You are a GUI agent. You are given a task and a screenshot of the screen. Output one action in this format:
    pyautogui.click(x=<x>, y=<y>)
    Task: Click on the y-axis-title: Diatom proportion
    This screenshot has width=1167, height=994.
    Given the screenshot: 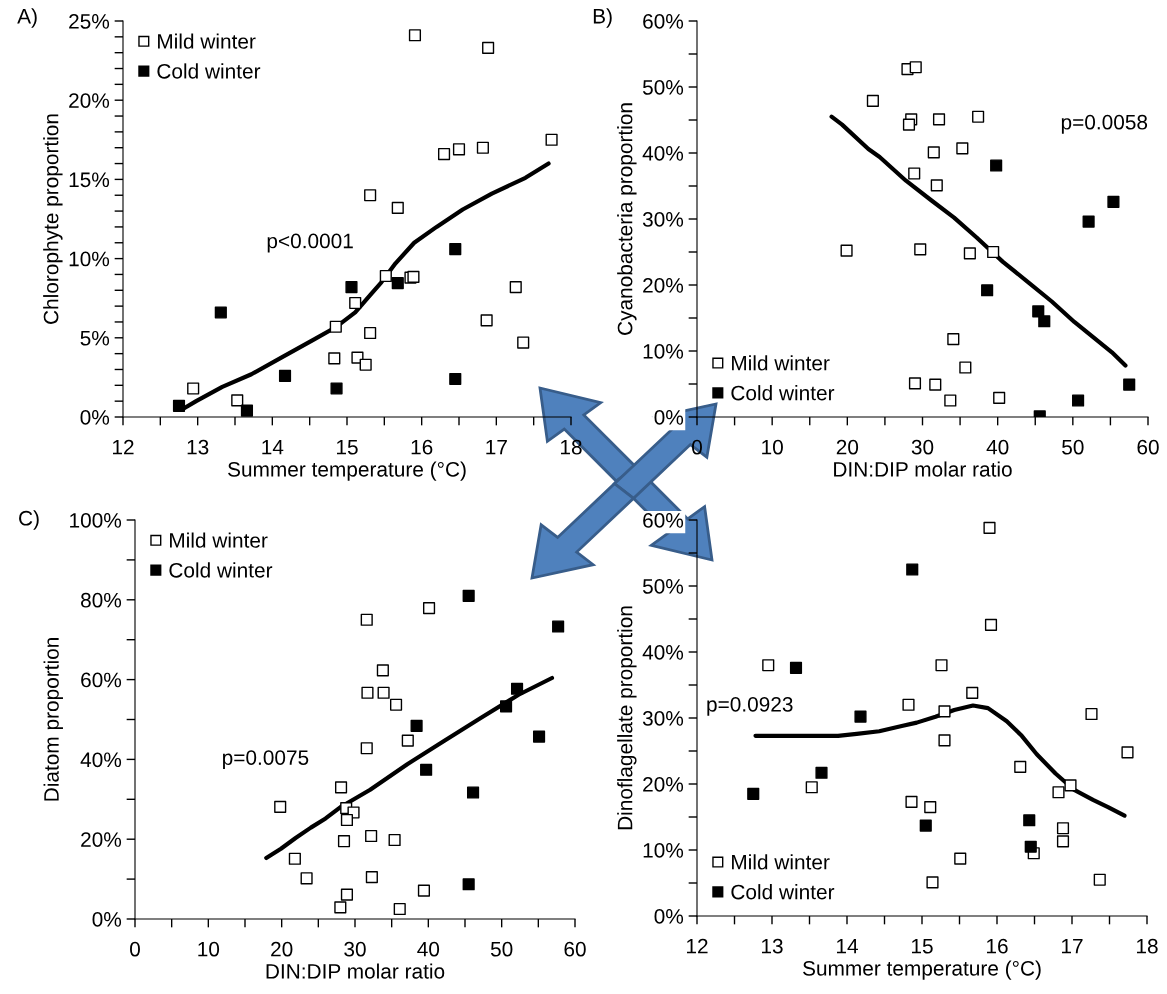 What is the action you would take?
    pyautogui.click(x=53, y=719)
    